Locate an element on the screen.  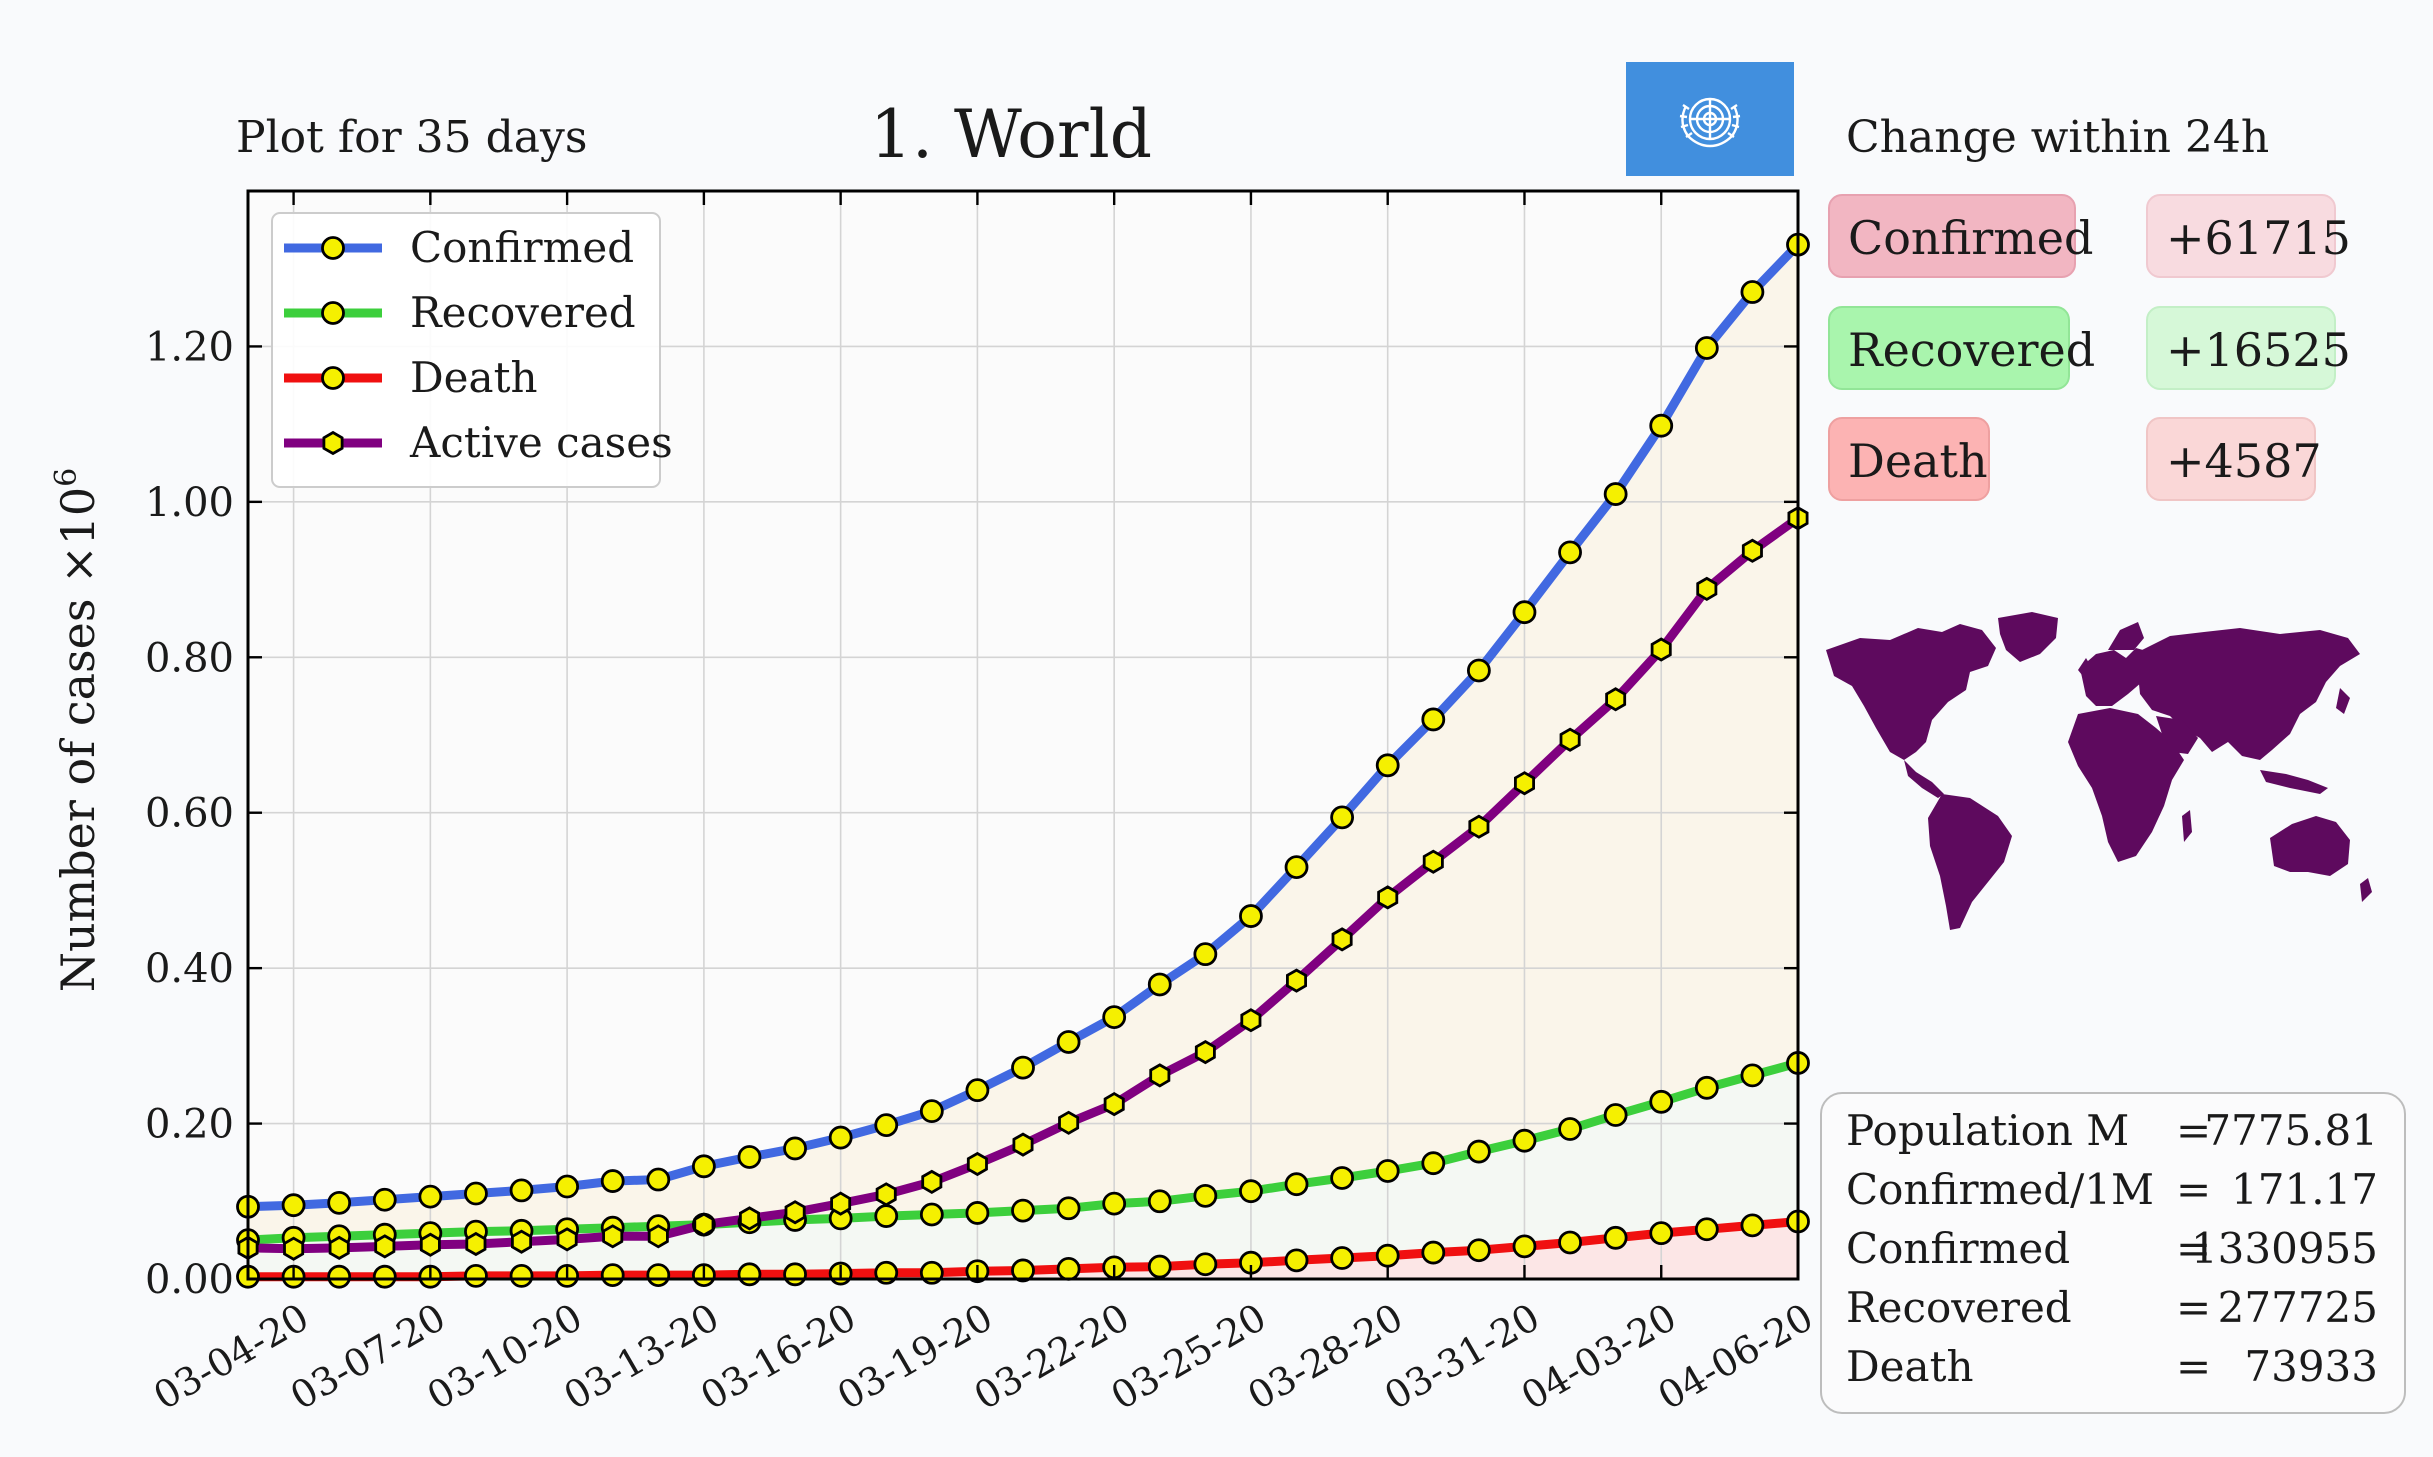
stat-row-confirmed-per-million: Confirmed/1M = 171.17 is located at coordinates (2112, 1194).